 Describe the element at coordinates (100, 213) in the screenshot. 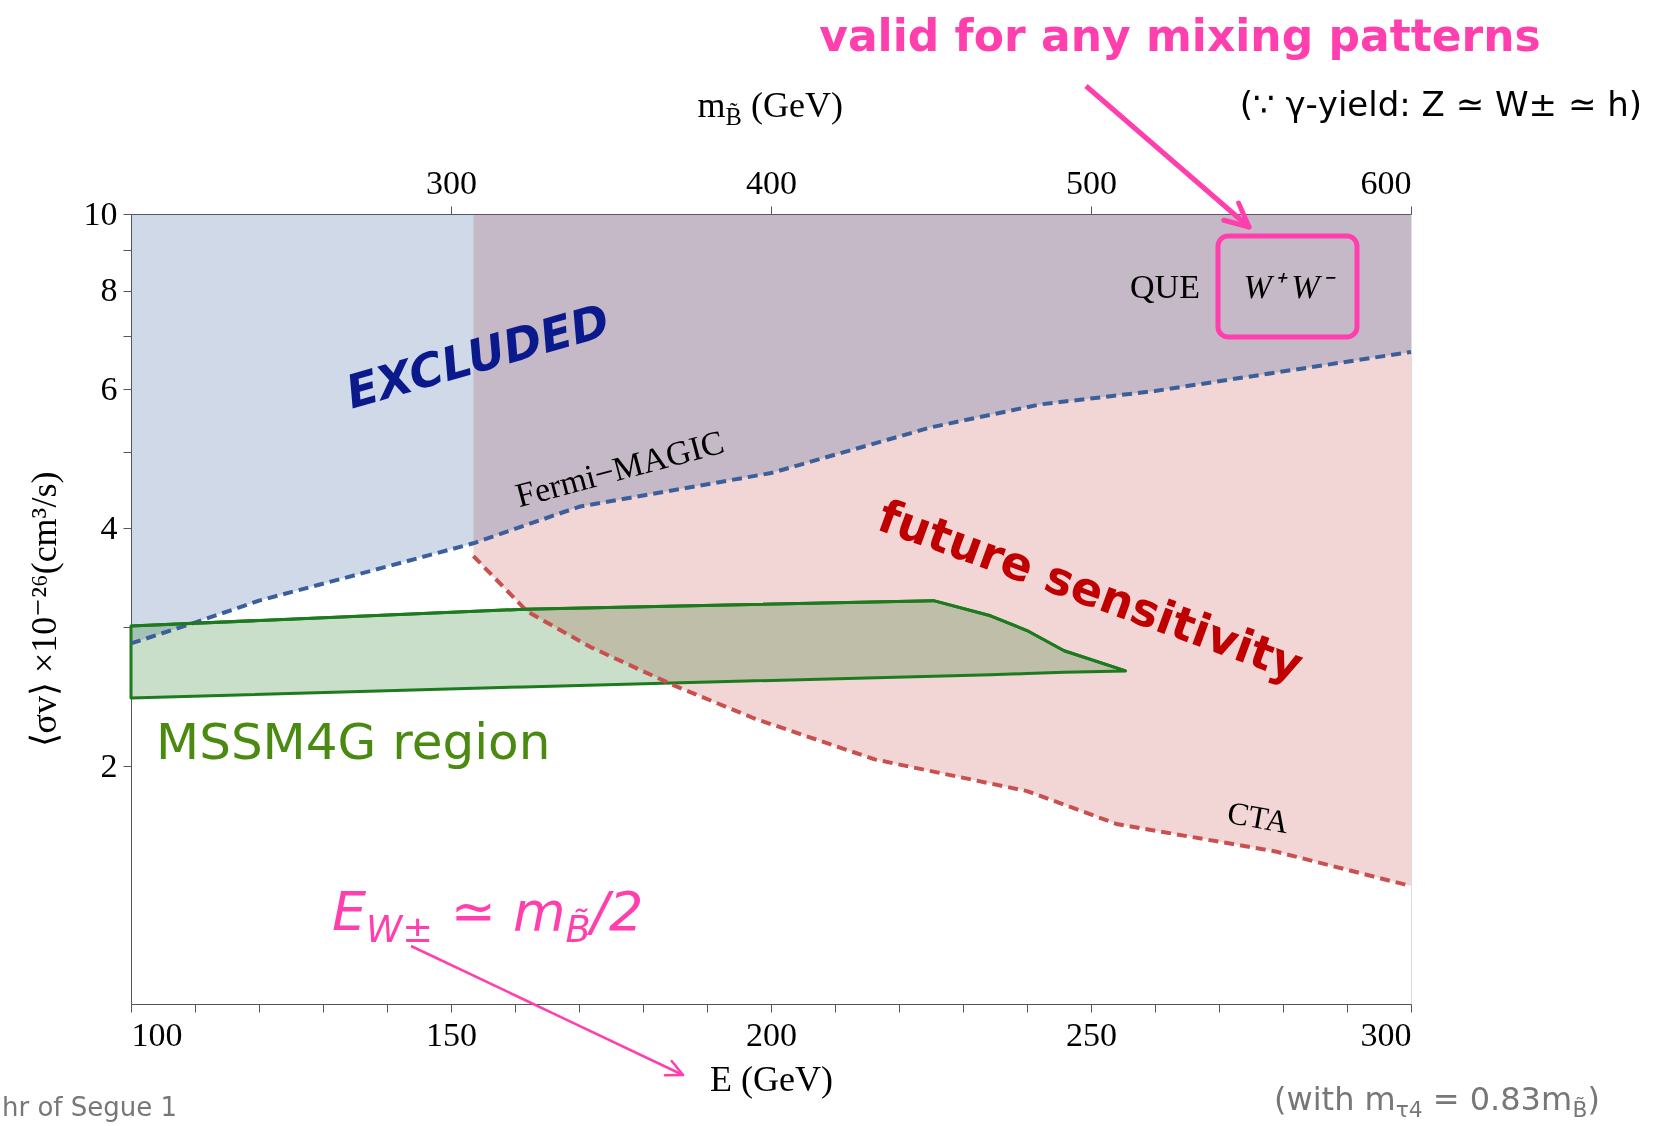

I see `y-tick-label: 10` at that location.